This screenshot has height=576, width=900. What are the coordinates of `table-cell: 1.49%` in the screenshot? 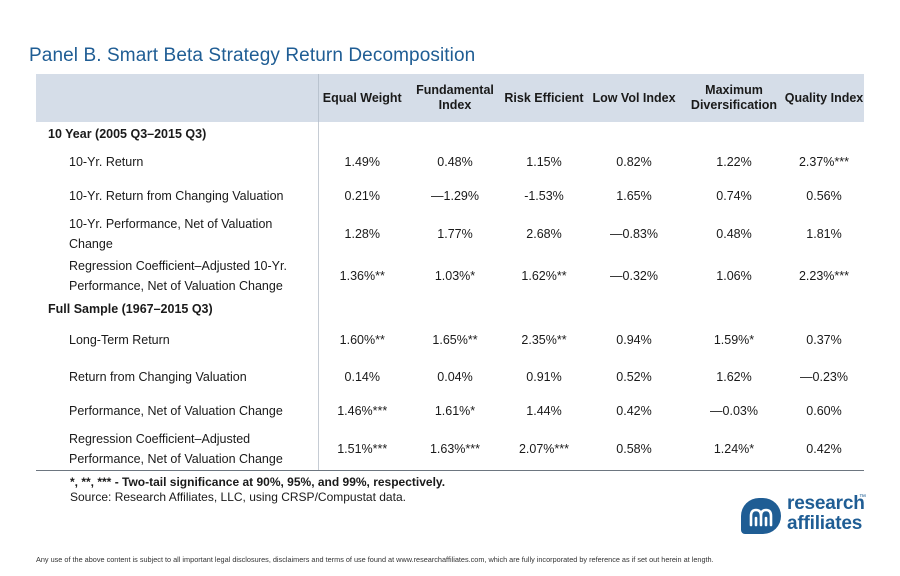 It's located at (362, 162).